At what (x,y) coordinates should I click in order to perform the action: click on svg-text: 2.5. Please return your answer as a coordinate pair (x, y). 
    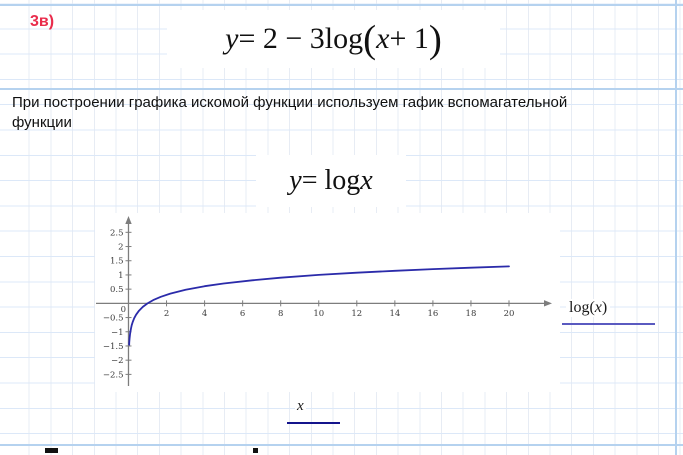
    Looking at the image, I should click on (117, 233).